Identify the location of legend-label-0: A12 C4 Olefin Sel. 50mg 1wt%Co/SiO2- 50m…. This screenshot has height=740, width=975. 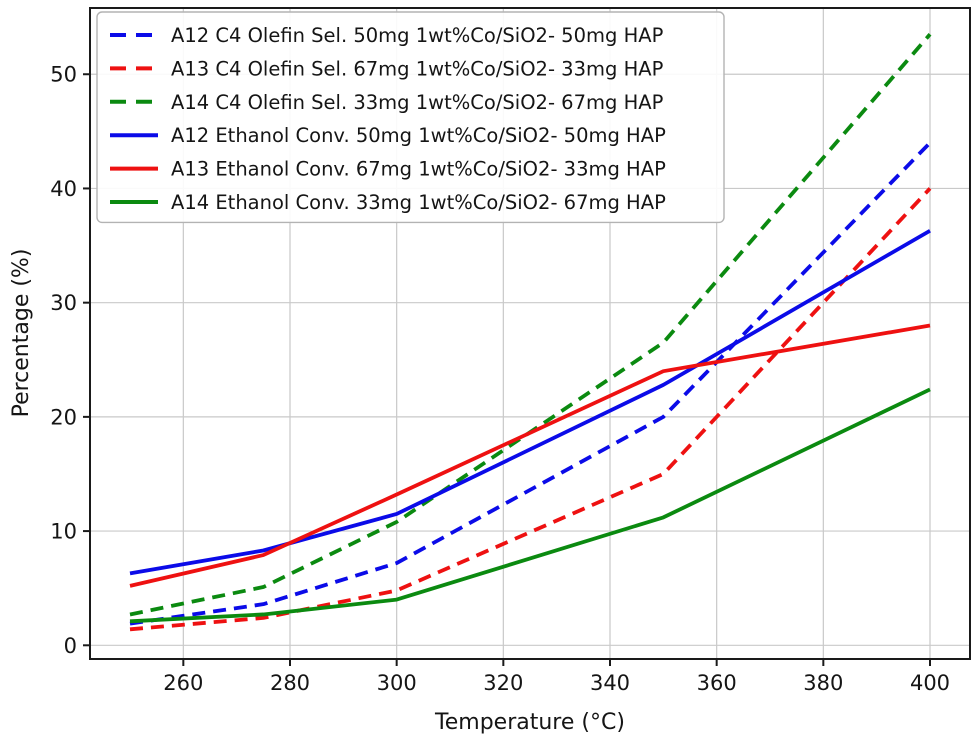
(417, 35).